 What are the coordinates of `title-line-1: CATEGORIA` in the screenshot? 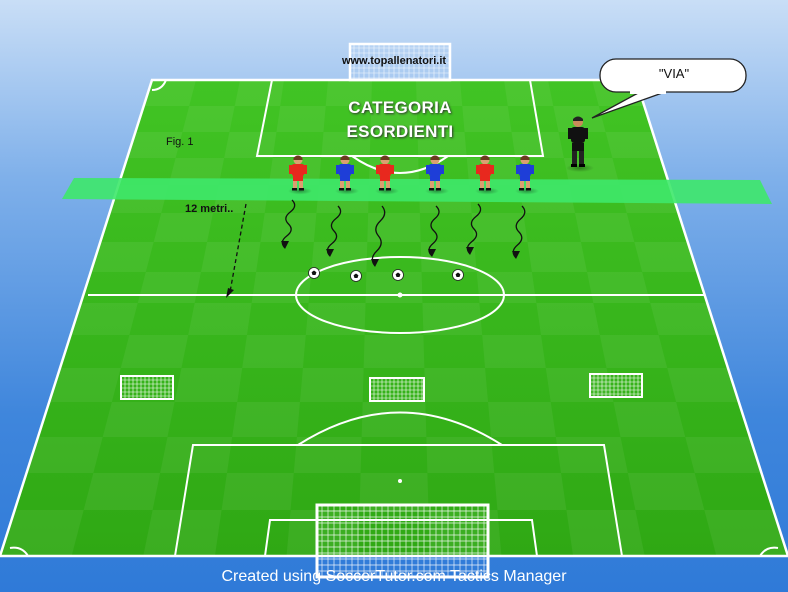 It's located at (400, 107).